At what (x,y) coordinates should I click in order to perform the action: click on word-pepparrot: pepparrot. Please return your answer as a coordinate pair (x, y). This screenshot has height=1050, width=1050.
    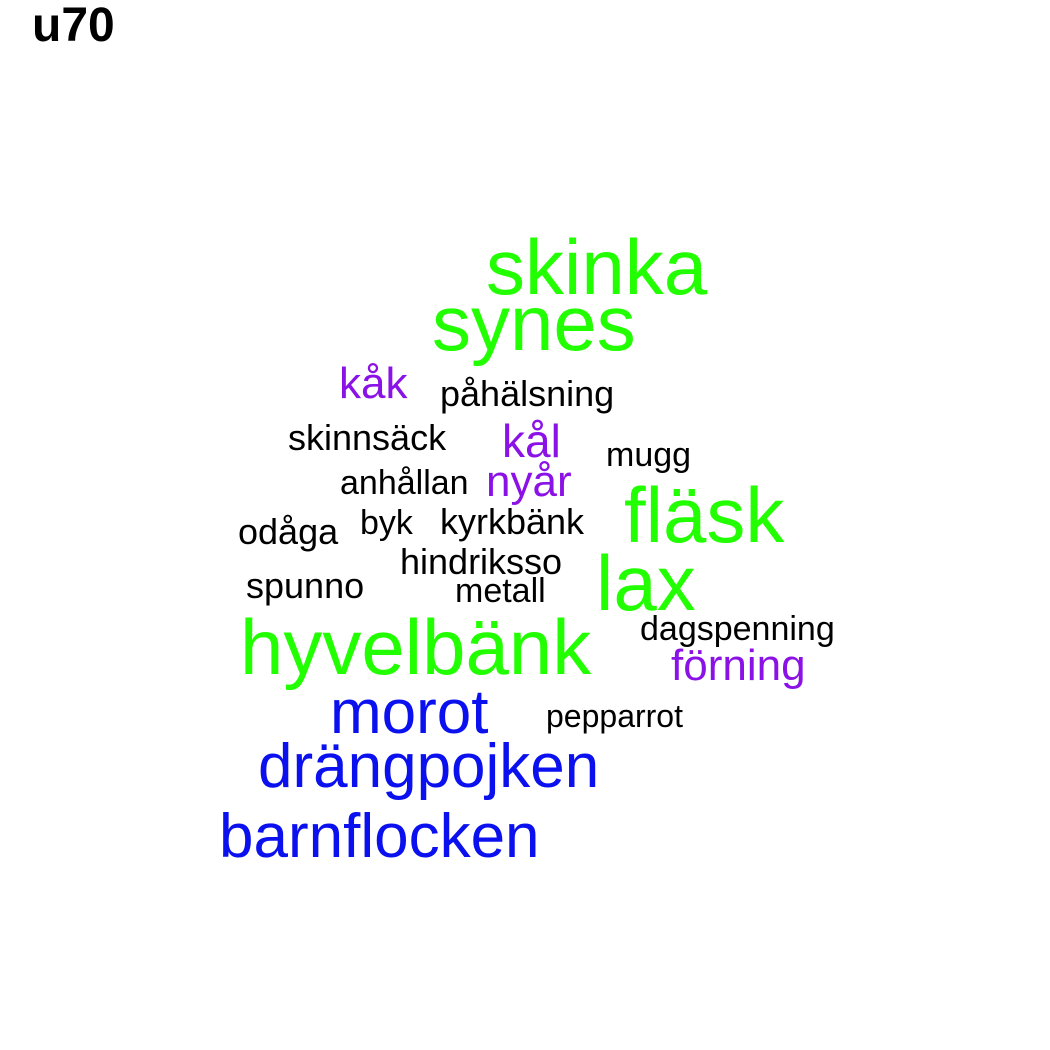
    Looking at the image, I should click on (614, 716).